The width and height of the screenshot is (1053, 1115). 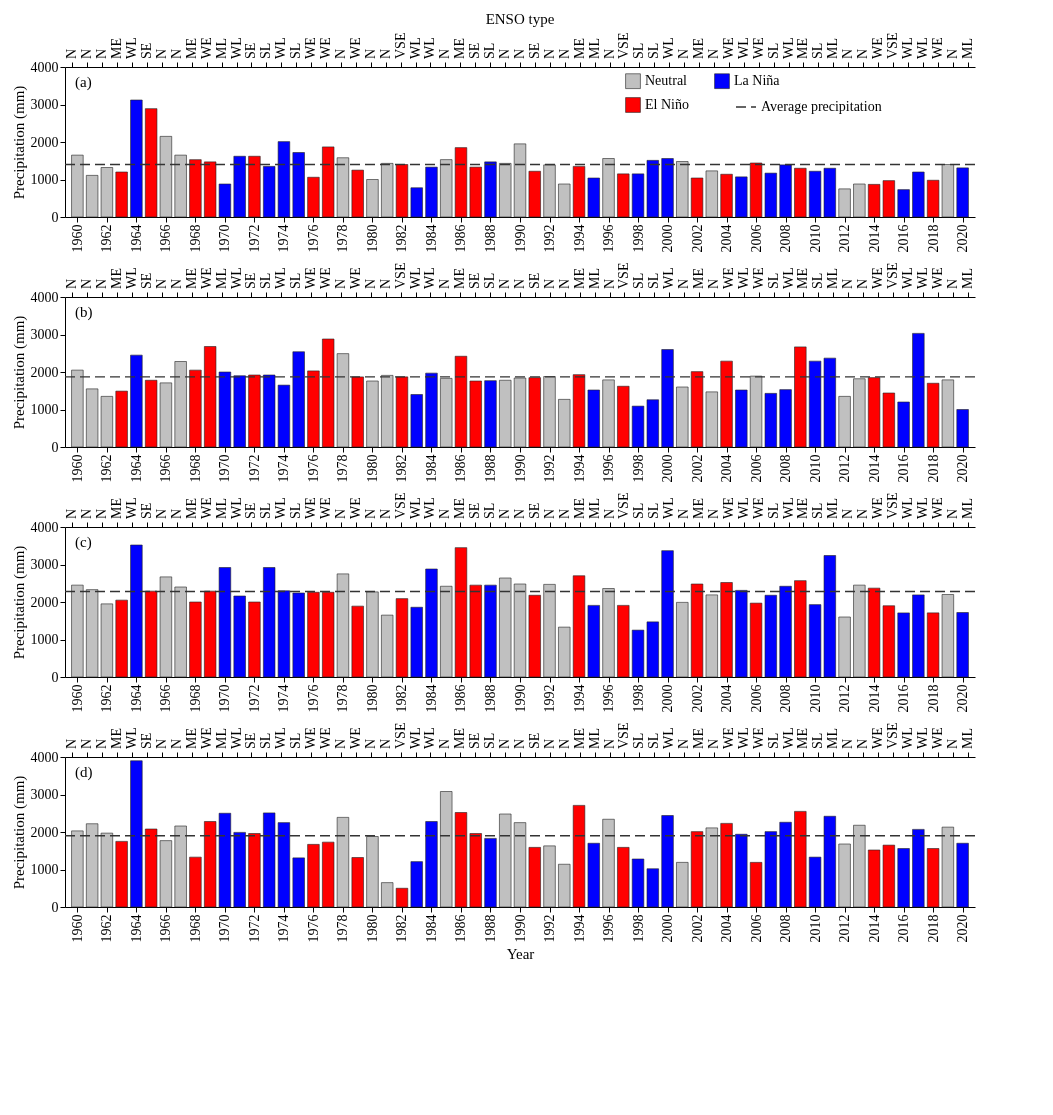 What do you see at coordinates (136, 468) in the screenshot?
I see `x-tick-label: 1964` at bounding box center [136, 468].